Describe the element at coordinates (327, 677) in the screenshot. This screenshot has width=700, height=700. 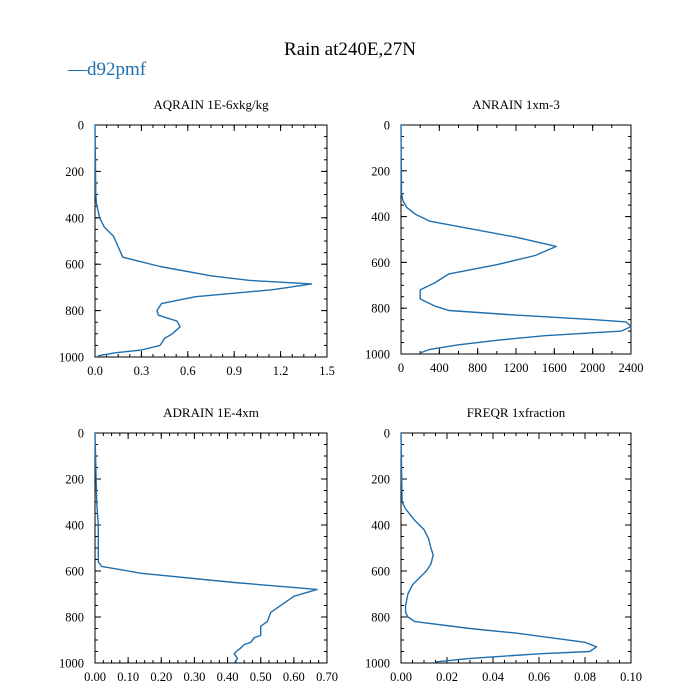
I see `x-tick-label: 0.70` at that location.